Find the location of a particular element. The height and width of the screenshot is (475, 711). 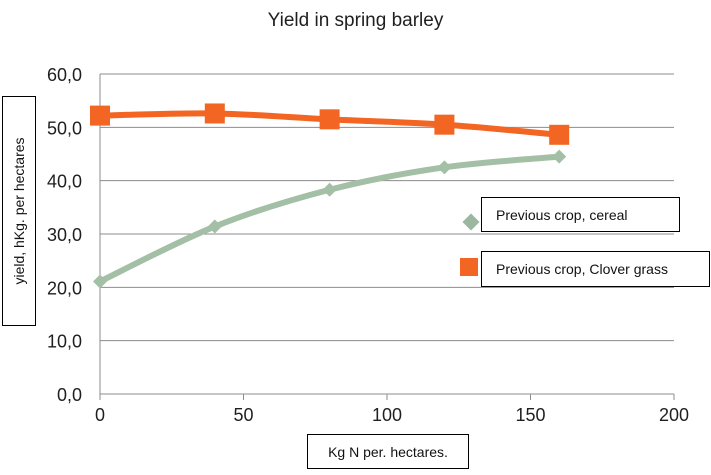

x-axis-label-box: Kg N per. hectares. is located at coordinates (388, 451).